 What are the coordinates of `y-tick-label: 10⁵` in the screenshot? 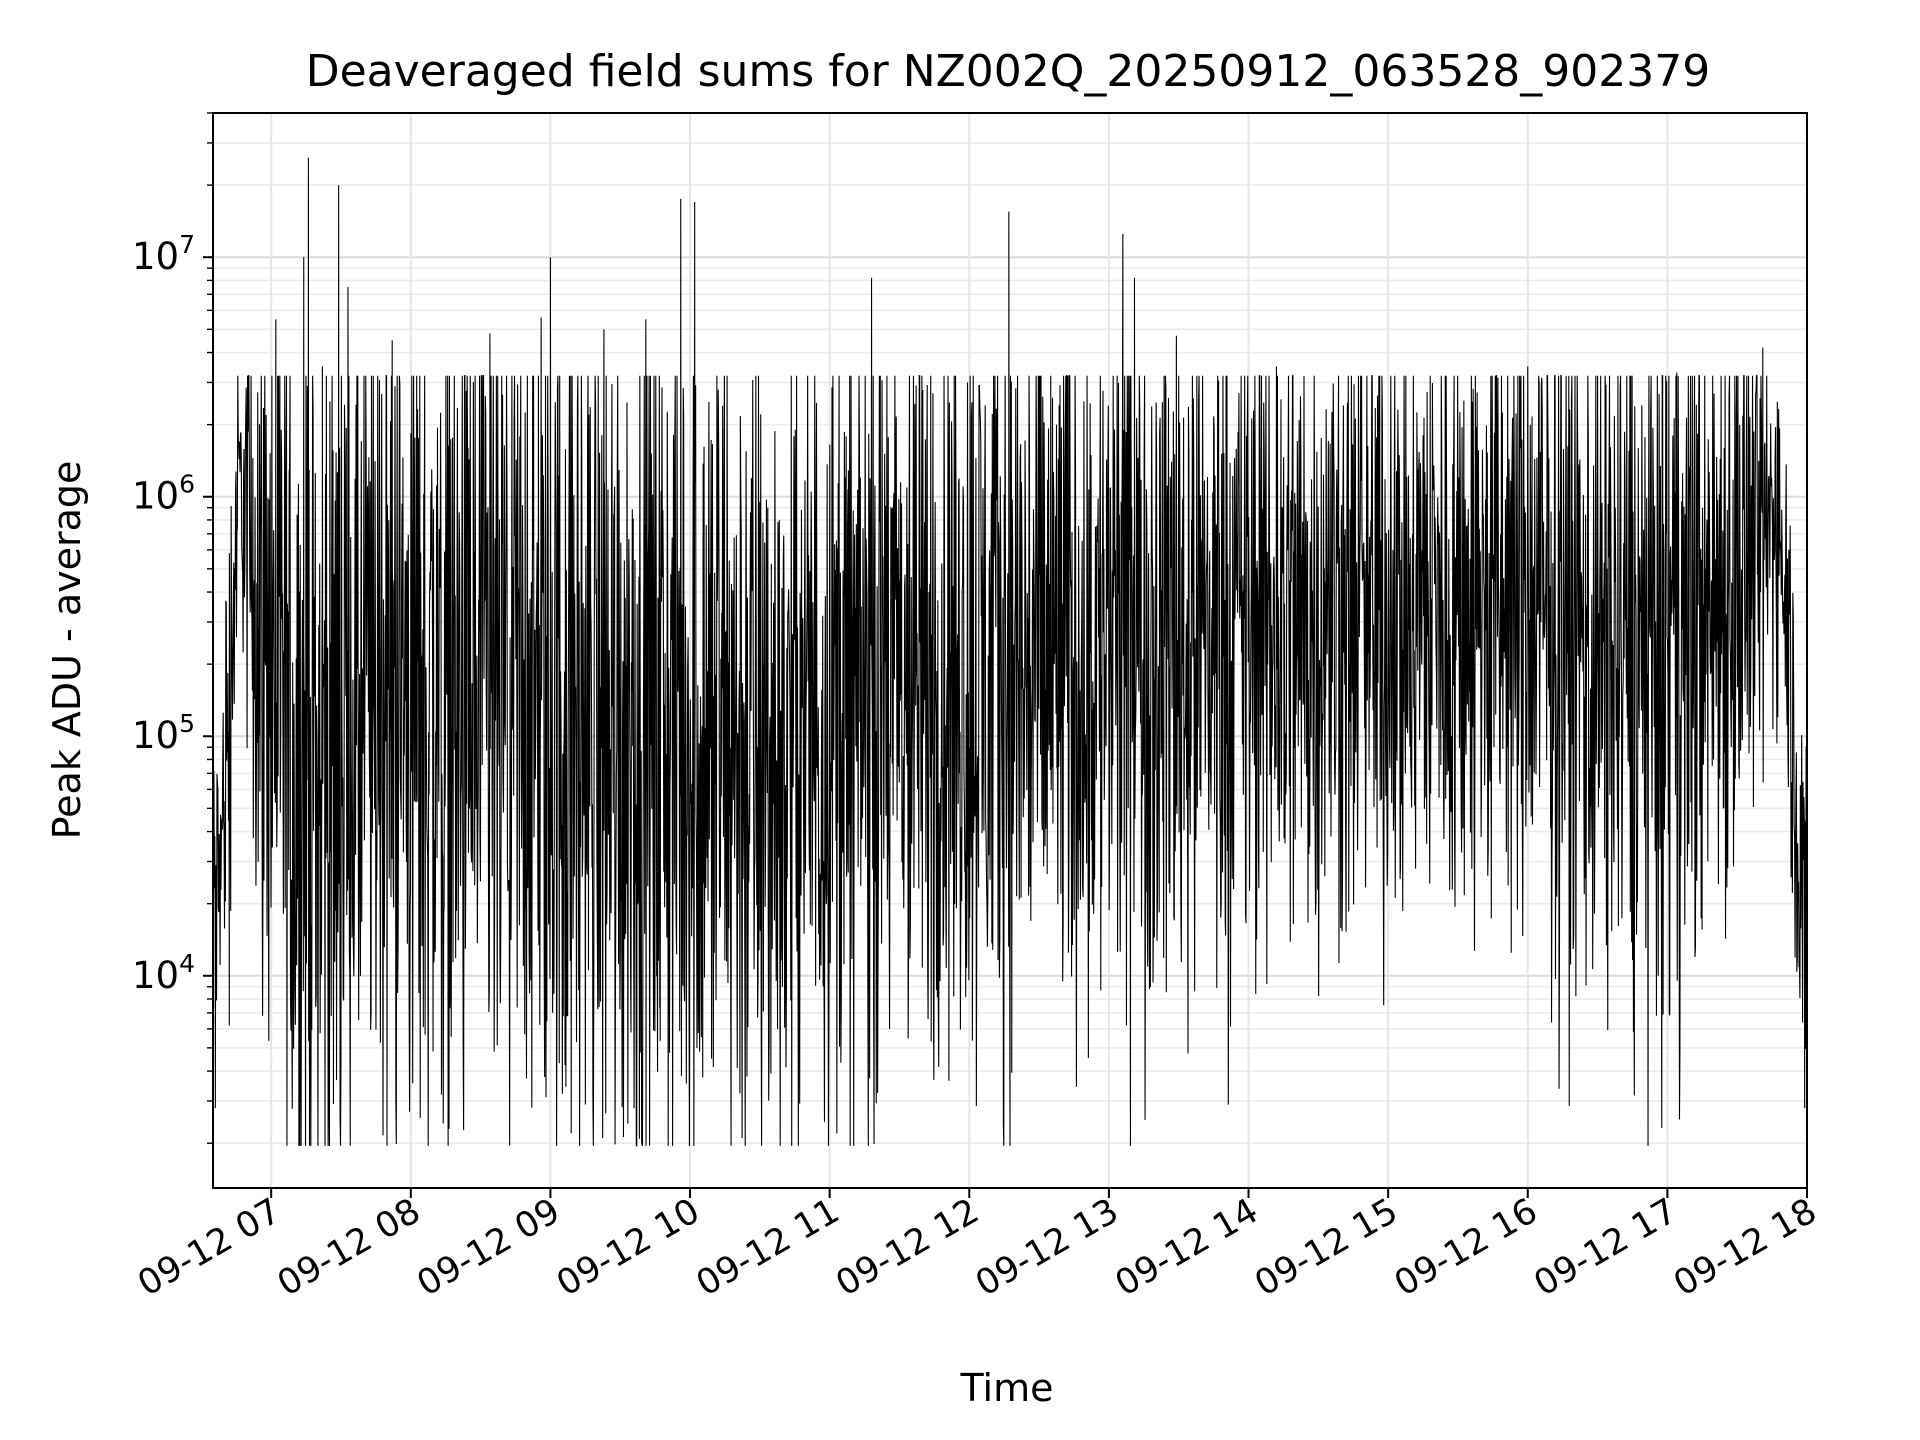 It's located at (163, 733).